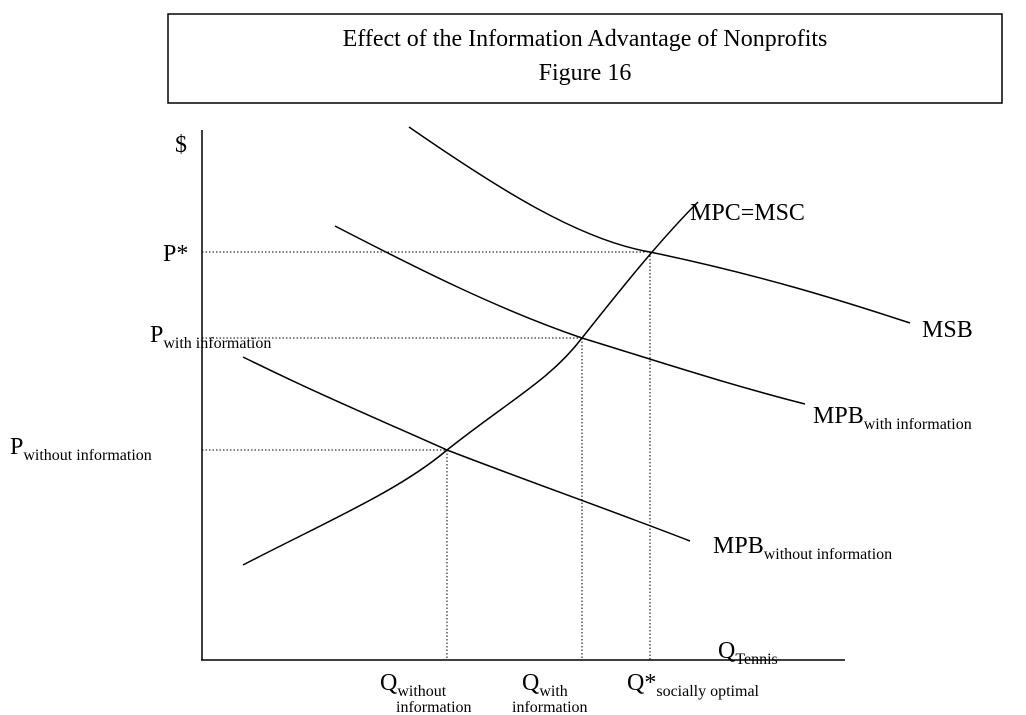 The height and width of the screenshot is (715, 1026). I want to click on quantity-label: Q*socially optimal, so click(693, 685).